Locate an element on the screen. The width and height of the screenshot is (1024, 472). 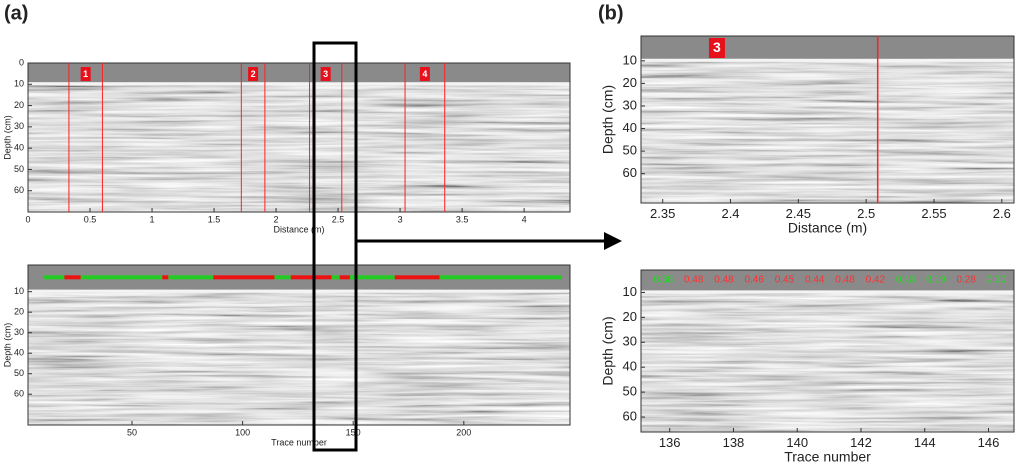
x-tick-label: 2.55 is located at coordinates (933, 213).